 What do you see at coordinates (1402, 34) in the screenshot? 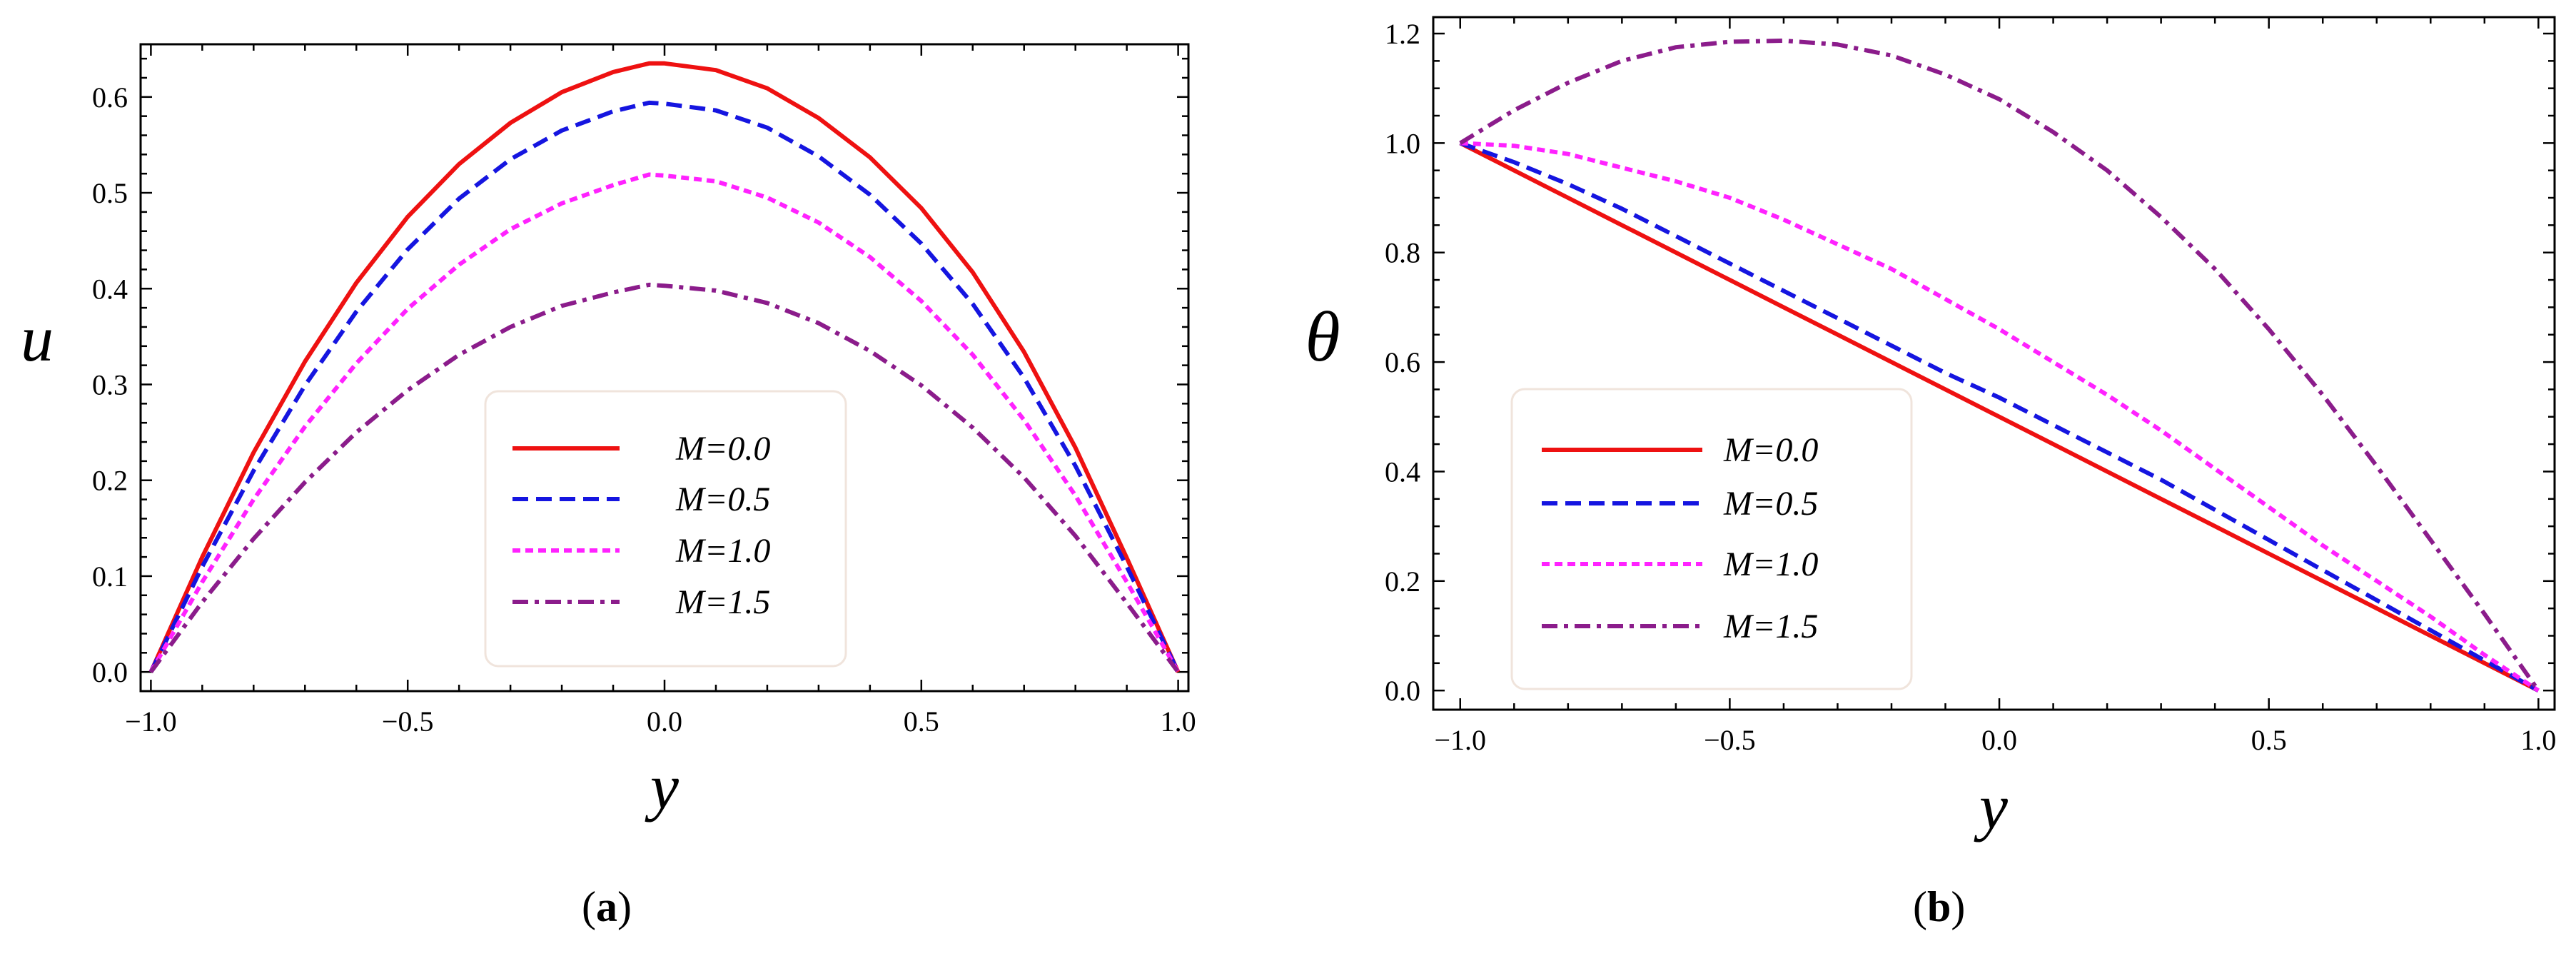
I see `y-tick-label: 1.2` at bounding box center [1402, 34].